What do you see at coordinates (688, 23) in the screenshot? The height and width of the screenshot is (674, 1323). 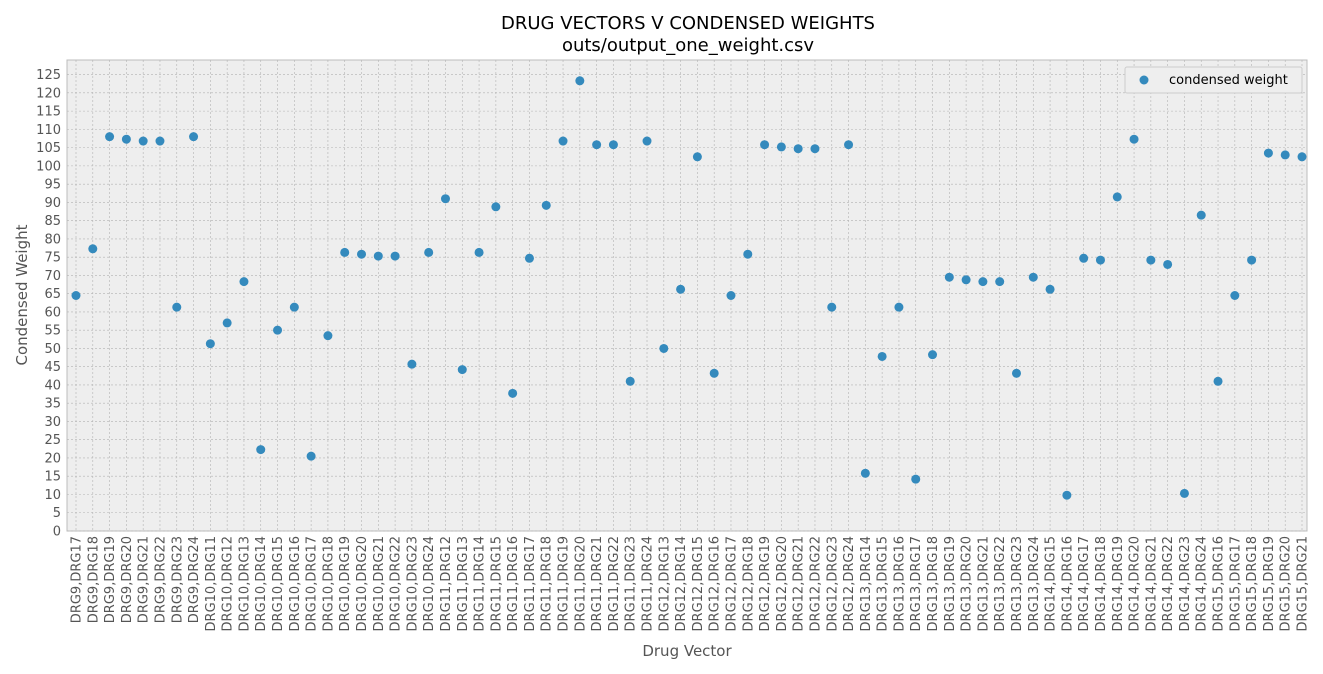 I see `chart-title: DRUG VECTORS V CONDENSED WEIGHTS` at bounding box center [688, 23].